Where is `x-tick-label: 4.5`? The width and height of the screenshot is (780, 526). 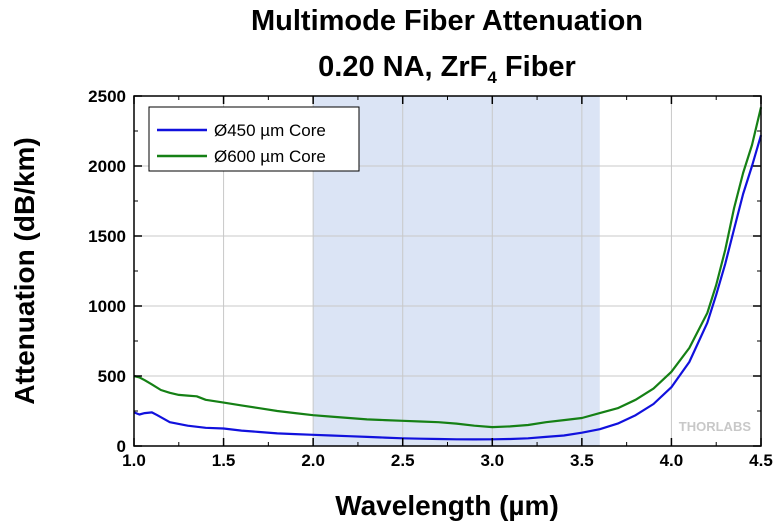
x-tick-label: 4.5 is located at coordinates (761, 460).